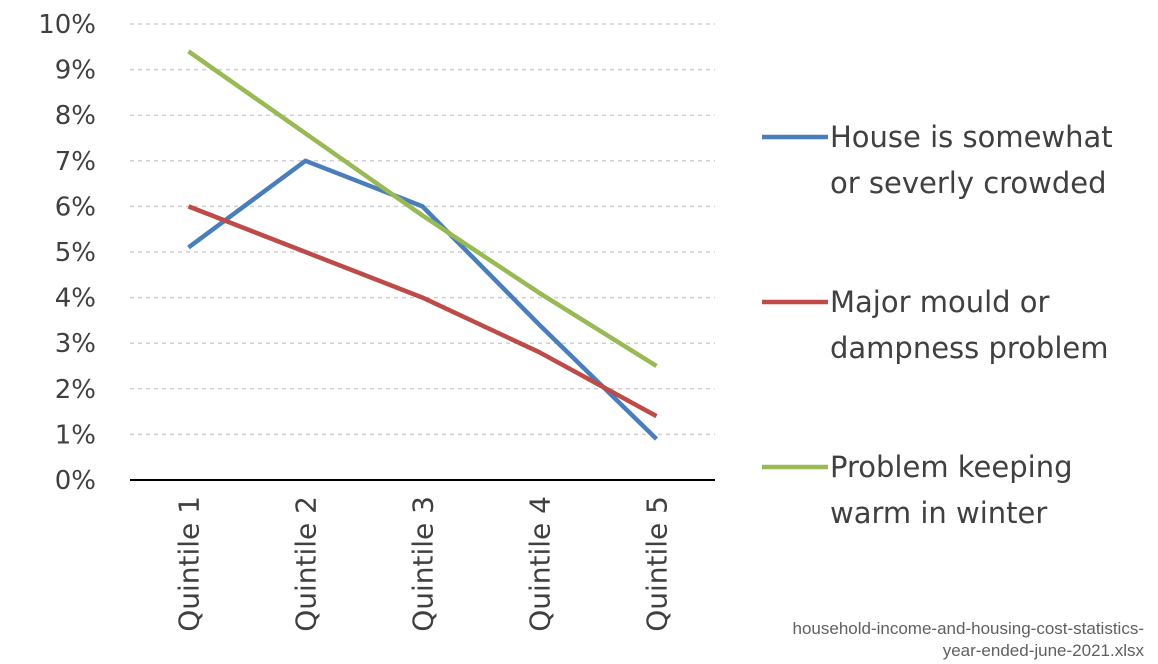 This screenshot has width=1158, height=664. What do you see at coordinates (75, 253) in the screenshot?
I see `y-tick-label: 5%` at bounding box center [75, 253].